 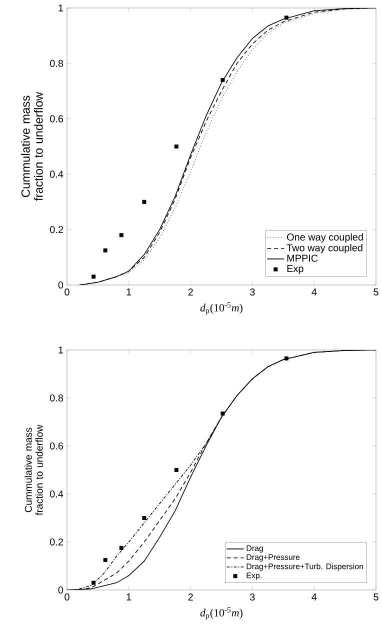 I want to click on legend-label: Two way coupled, so click(x=324, y=249).